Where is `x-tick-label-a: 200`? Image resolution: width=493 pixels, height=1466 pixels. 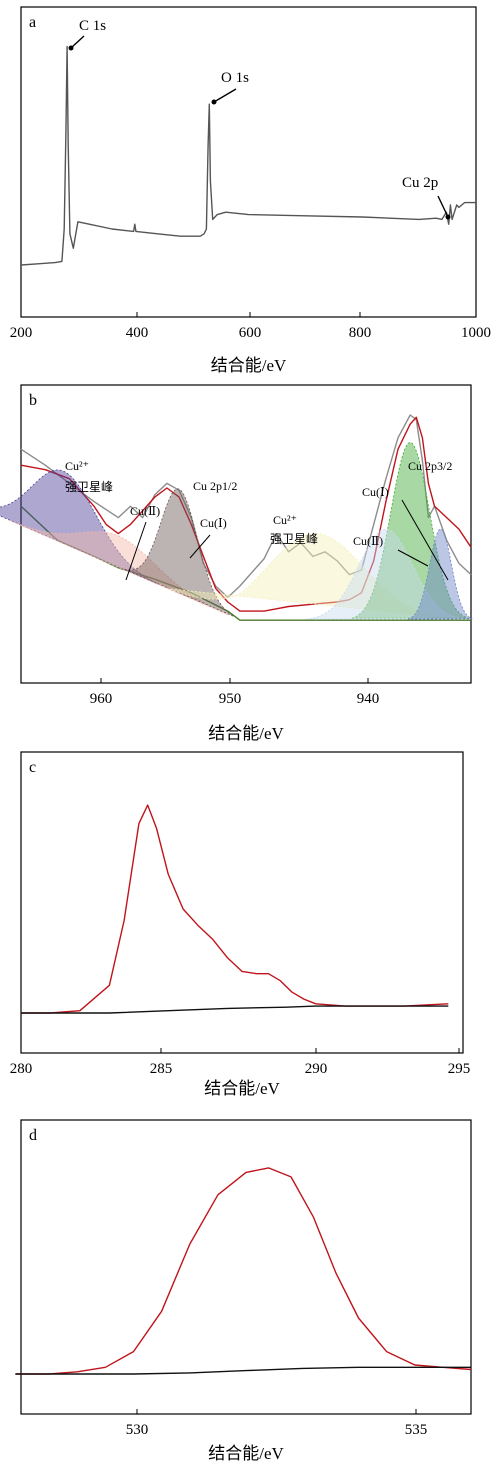 x-tick-label-a: 200 is located at coordinates (21, 333).